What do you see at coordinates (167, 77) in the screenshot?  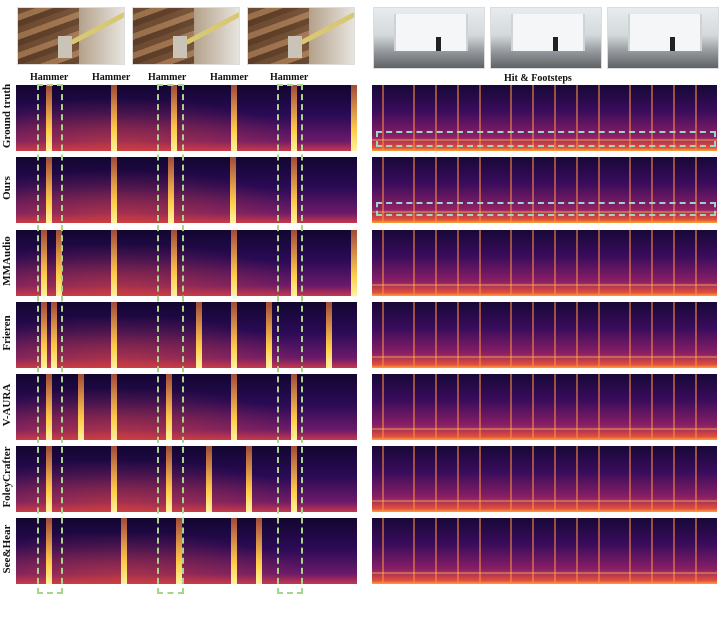 I see `label-hammer-3: Hammer` at bounding box center [167, 77].